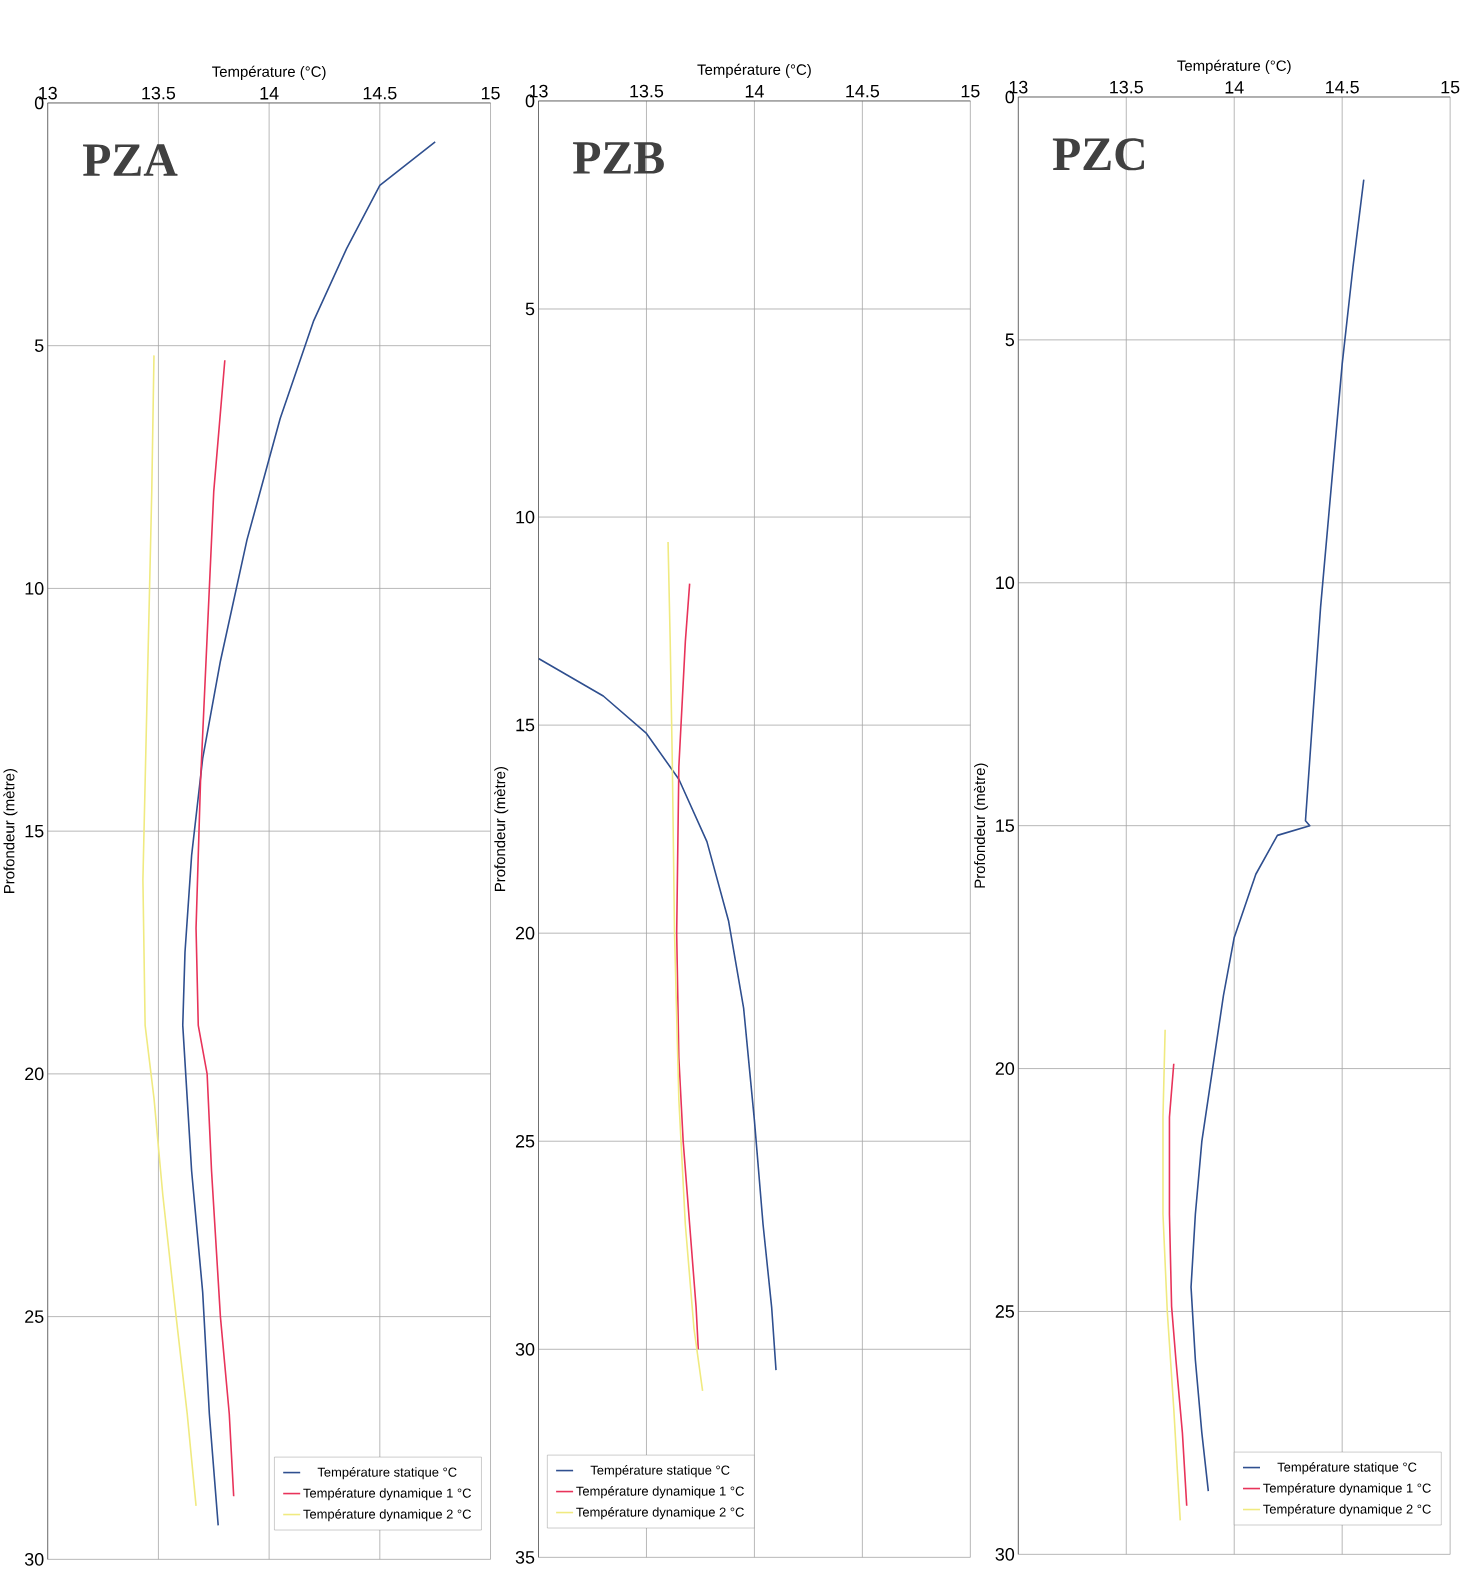  Describe the element at coordinates (130, 160) in the screenshot. I see `text: PZA` at that location.